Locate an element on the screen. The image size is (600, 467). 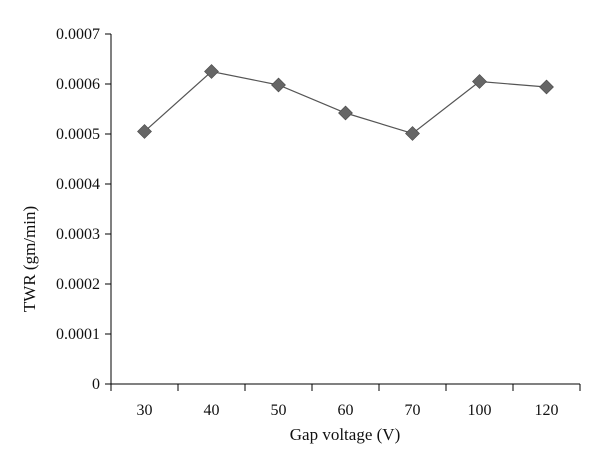
x-tick-label: 50 is located at coordinates (279, 410).